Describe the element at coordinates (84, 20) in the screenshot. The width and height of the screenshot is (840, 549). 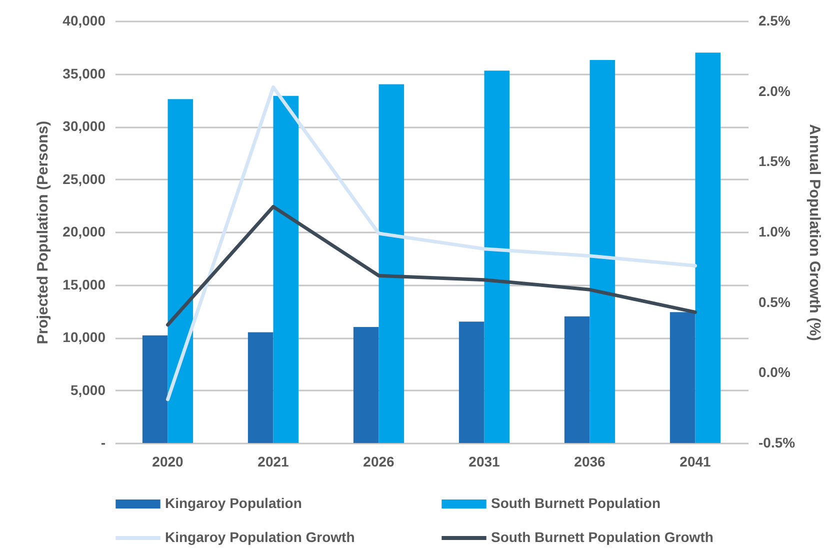
I see `y-tick-label: 40,000` at that location.